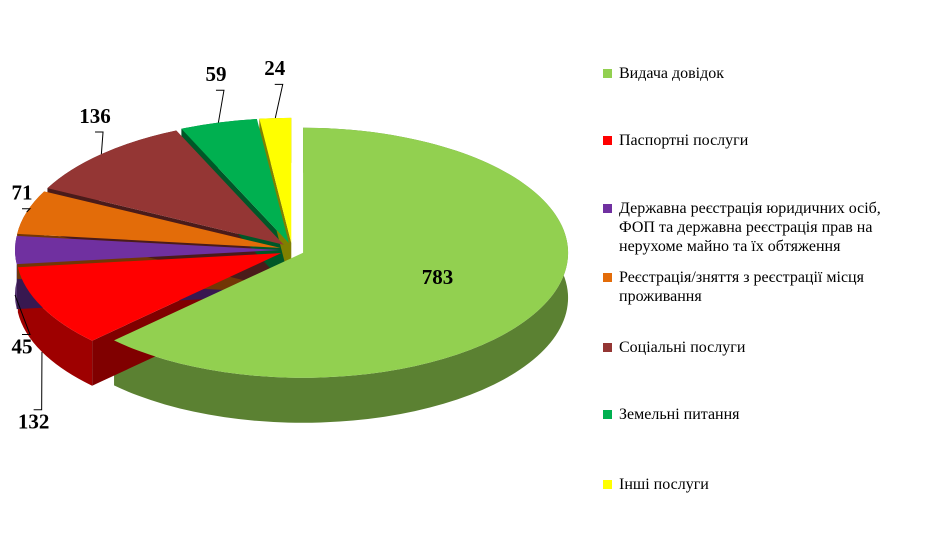 The height and width of the screenshot is (541, 926). Describe the element at coordinates (22, 193) in the screenshot. I see `data-label: 71` at that location.